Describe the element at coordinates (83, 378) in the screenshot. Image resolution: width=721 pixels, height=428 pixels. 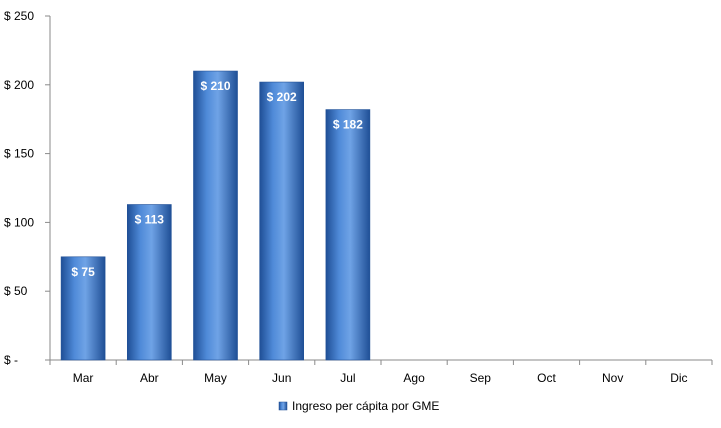
I see `x-tick-label: Mar` at that location.